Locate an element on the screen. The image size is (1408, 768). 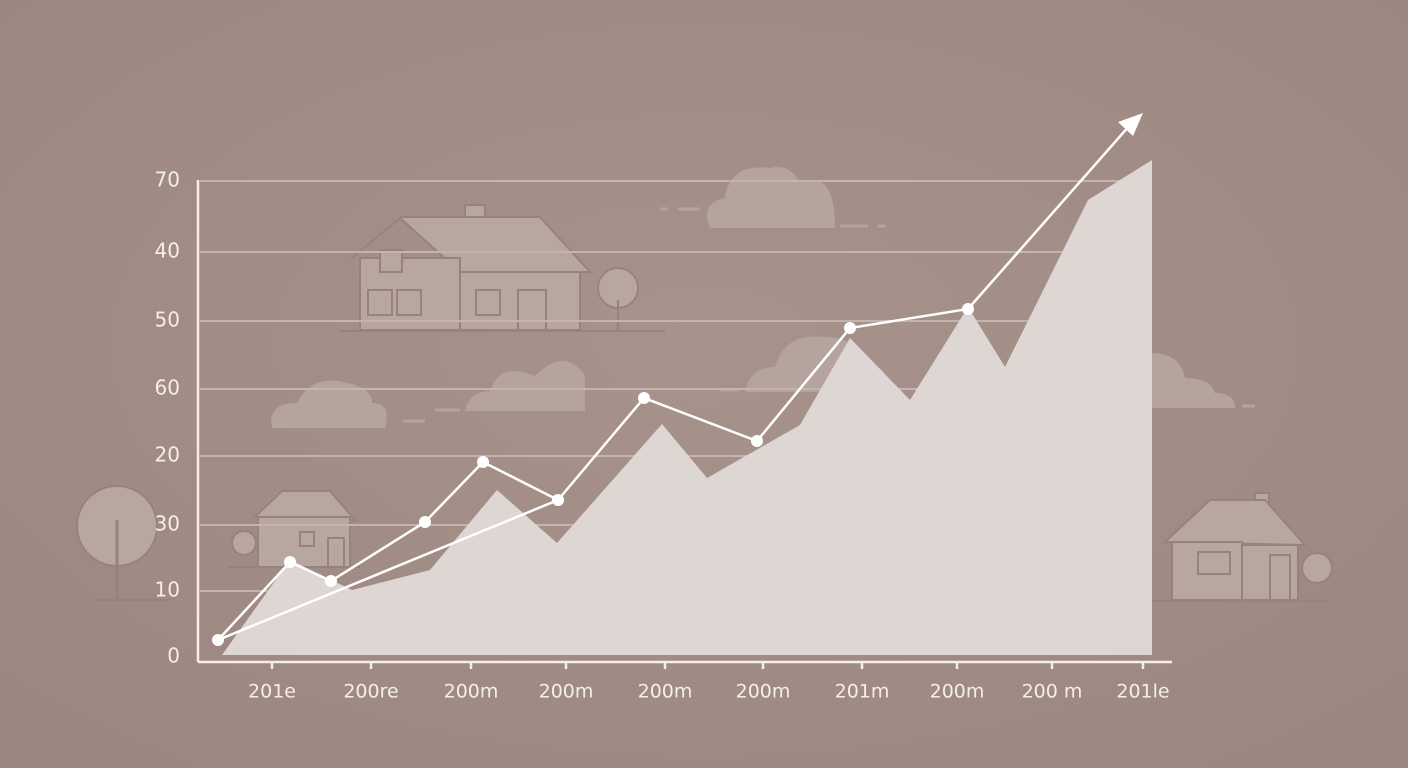
y-label: 20 is located at coordinates (167, 455).